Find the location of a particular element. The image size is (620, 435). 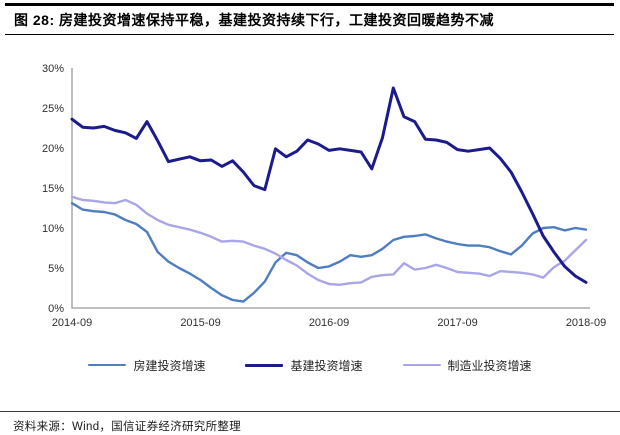

x-tick-label: 2018-09 is located at coordinates (586, 323).